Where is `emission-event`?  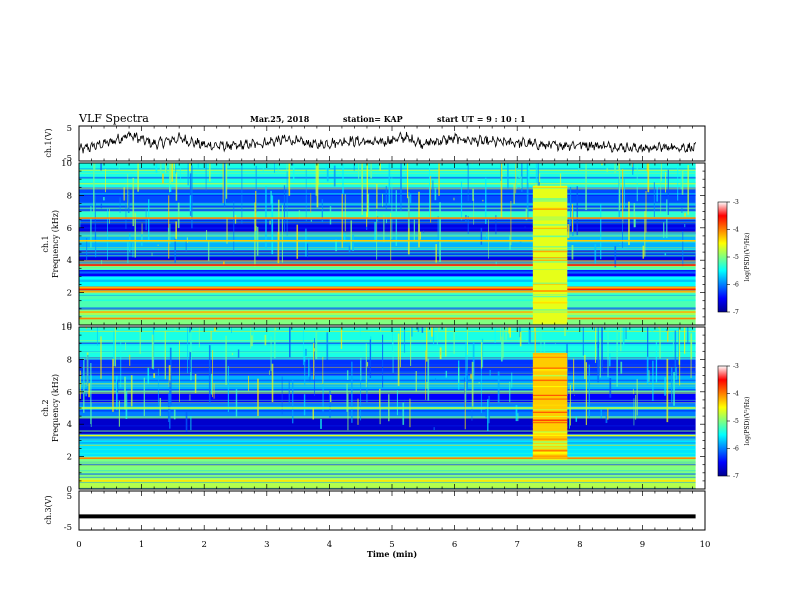
emission-event is located at coordinates (550, 255).